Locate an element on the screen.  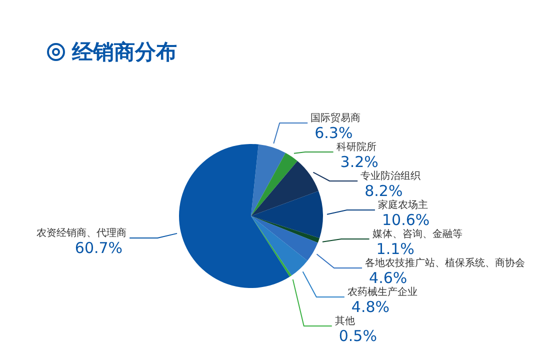
data-label: 1.1% is located at coordinates (395, 249).